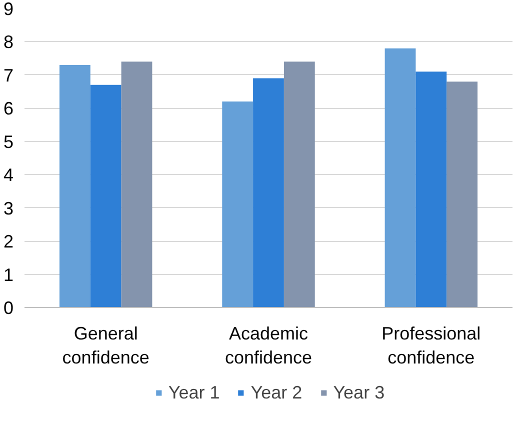 The height and width of the screenshot is (421, 520). I want to click on legend-label: Year 1, so click(194, 392).